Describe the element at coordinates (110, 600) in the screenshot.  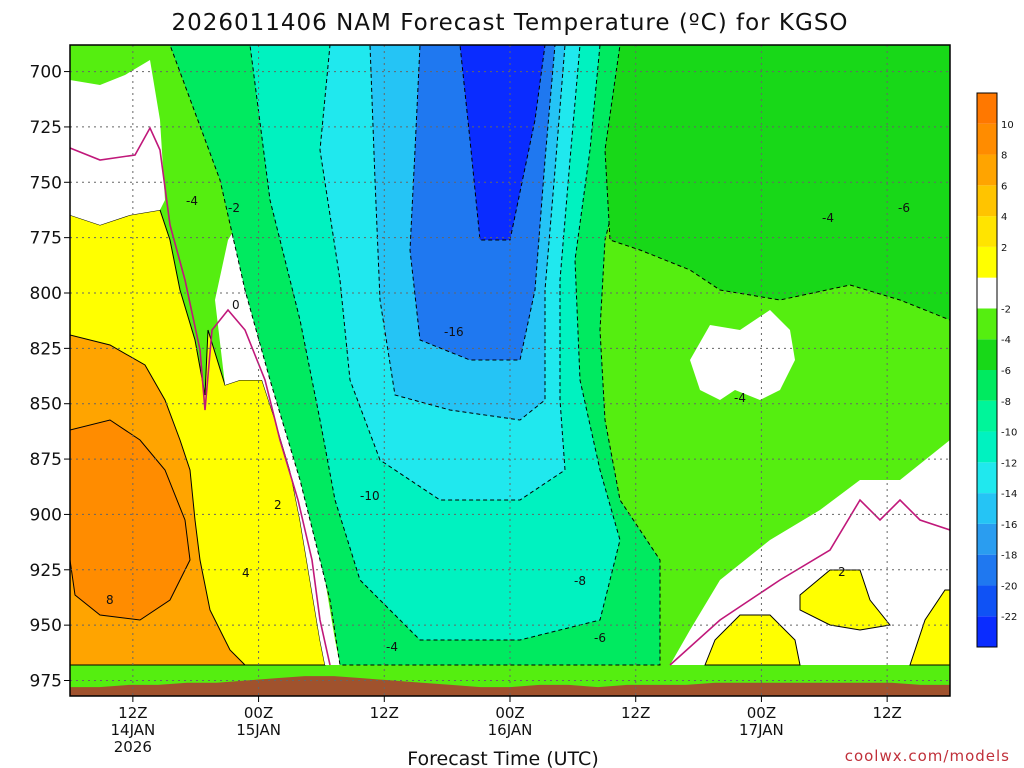
I see `contour-label: 8` at that location.